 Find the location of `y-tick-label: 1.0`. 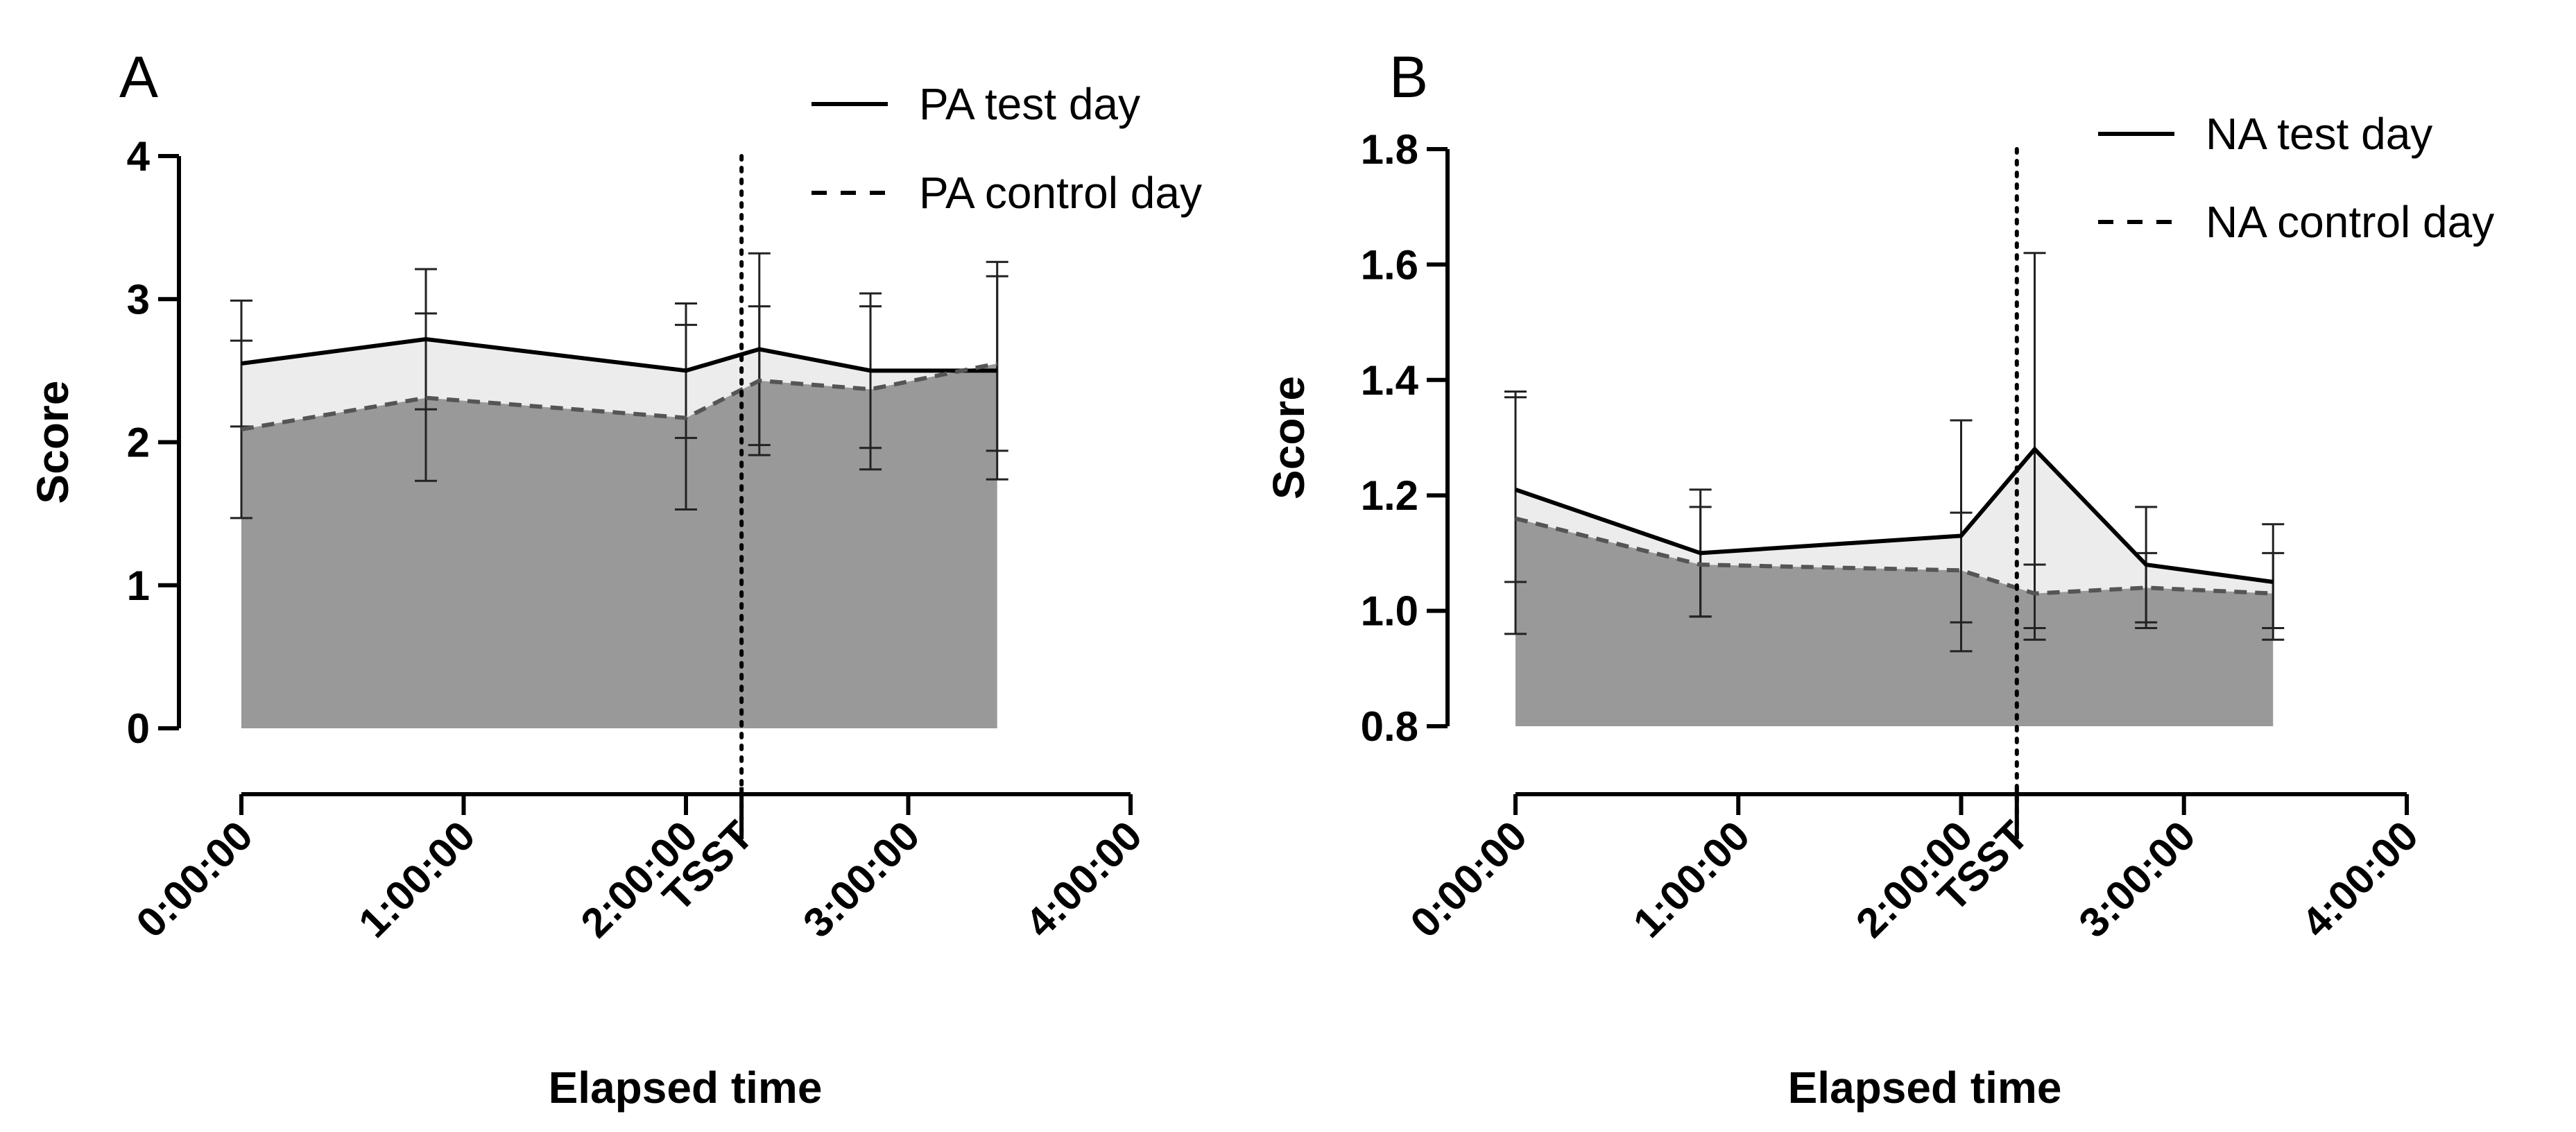

y-tick-label: 1.0 is located at coordinates (1389, 611).